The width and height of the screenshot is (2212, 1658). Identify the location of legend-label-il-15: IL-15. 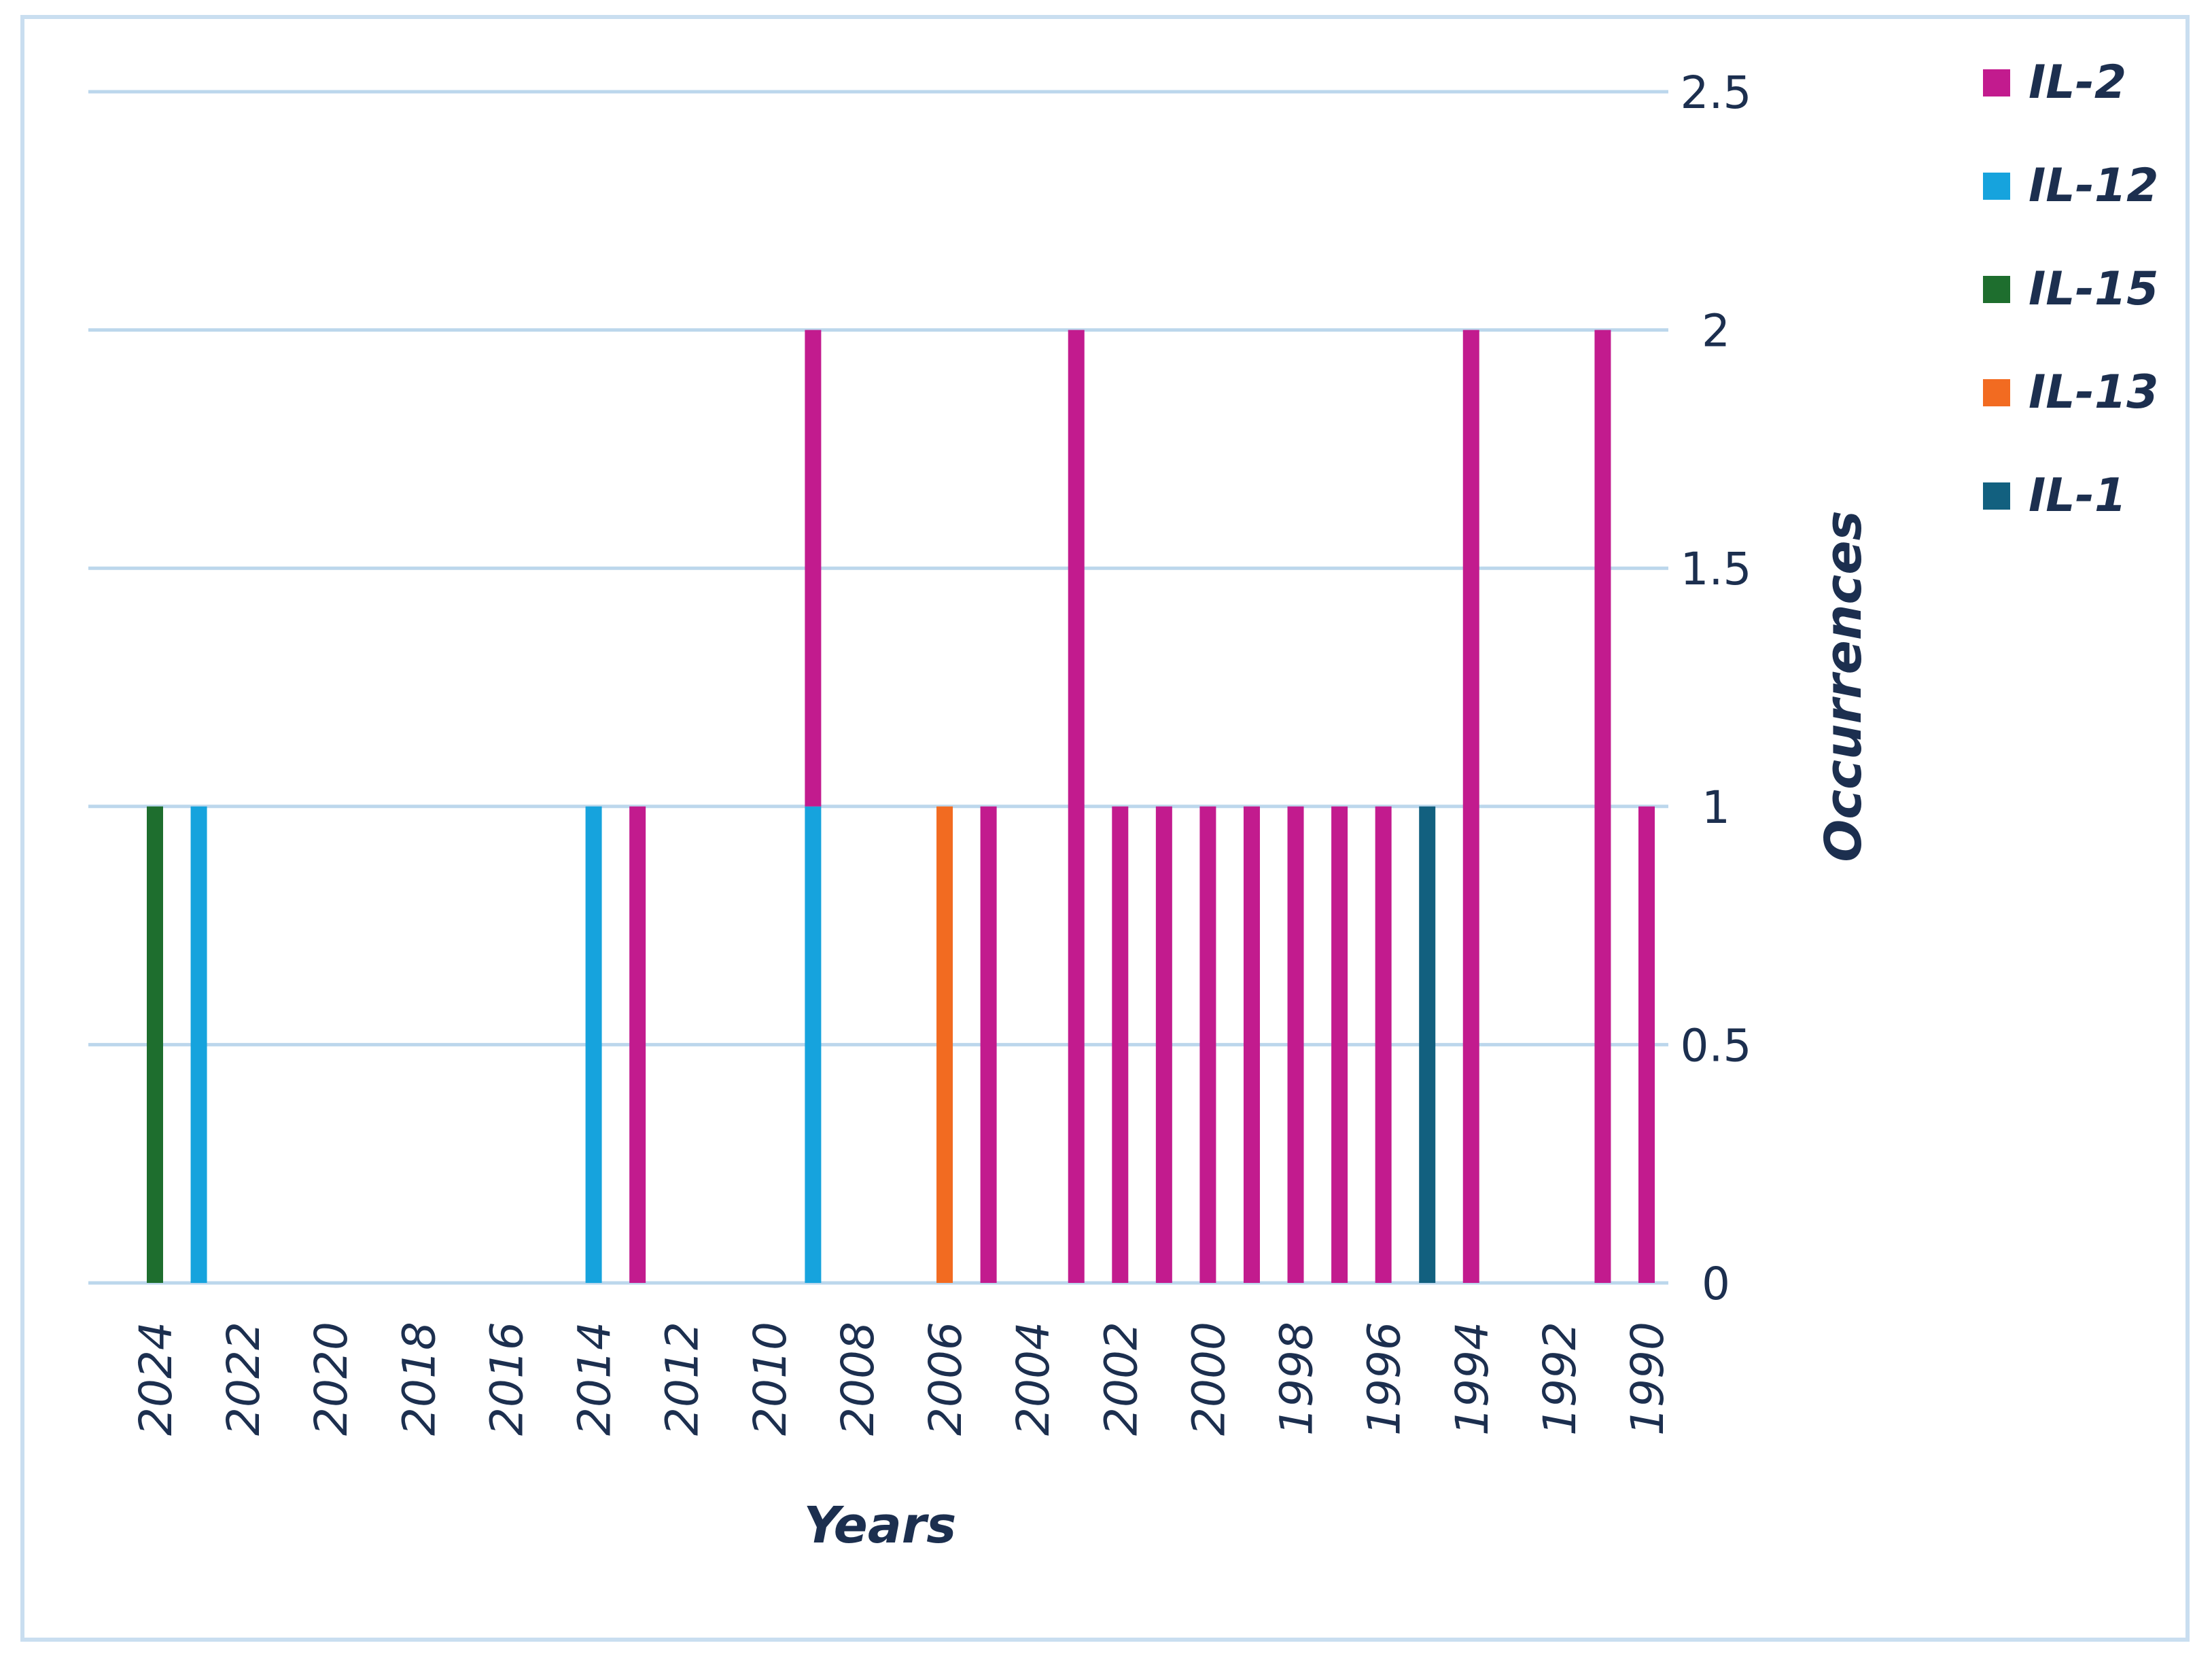
(2093, 289).